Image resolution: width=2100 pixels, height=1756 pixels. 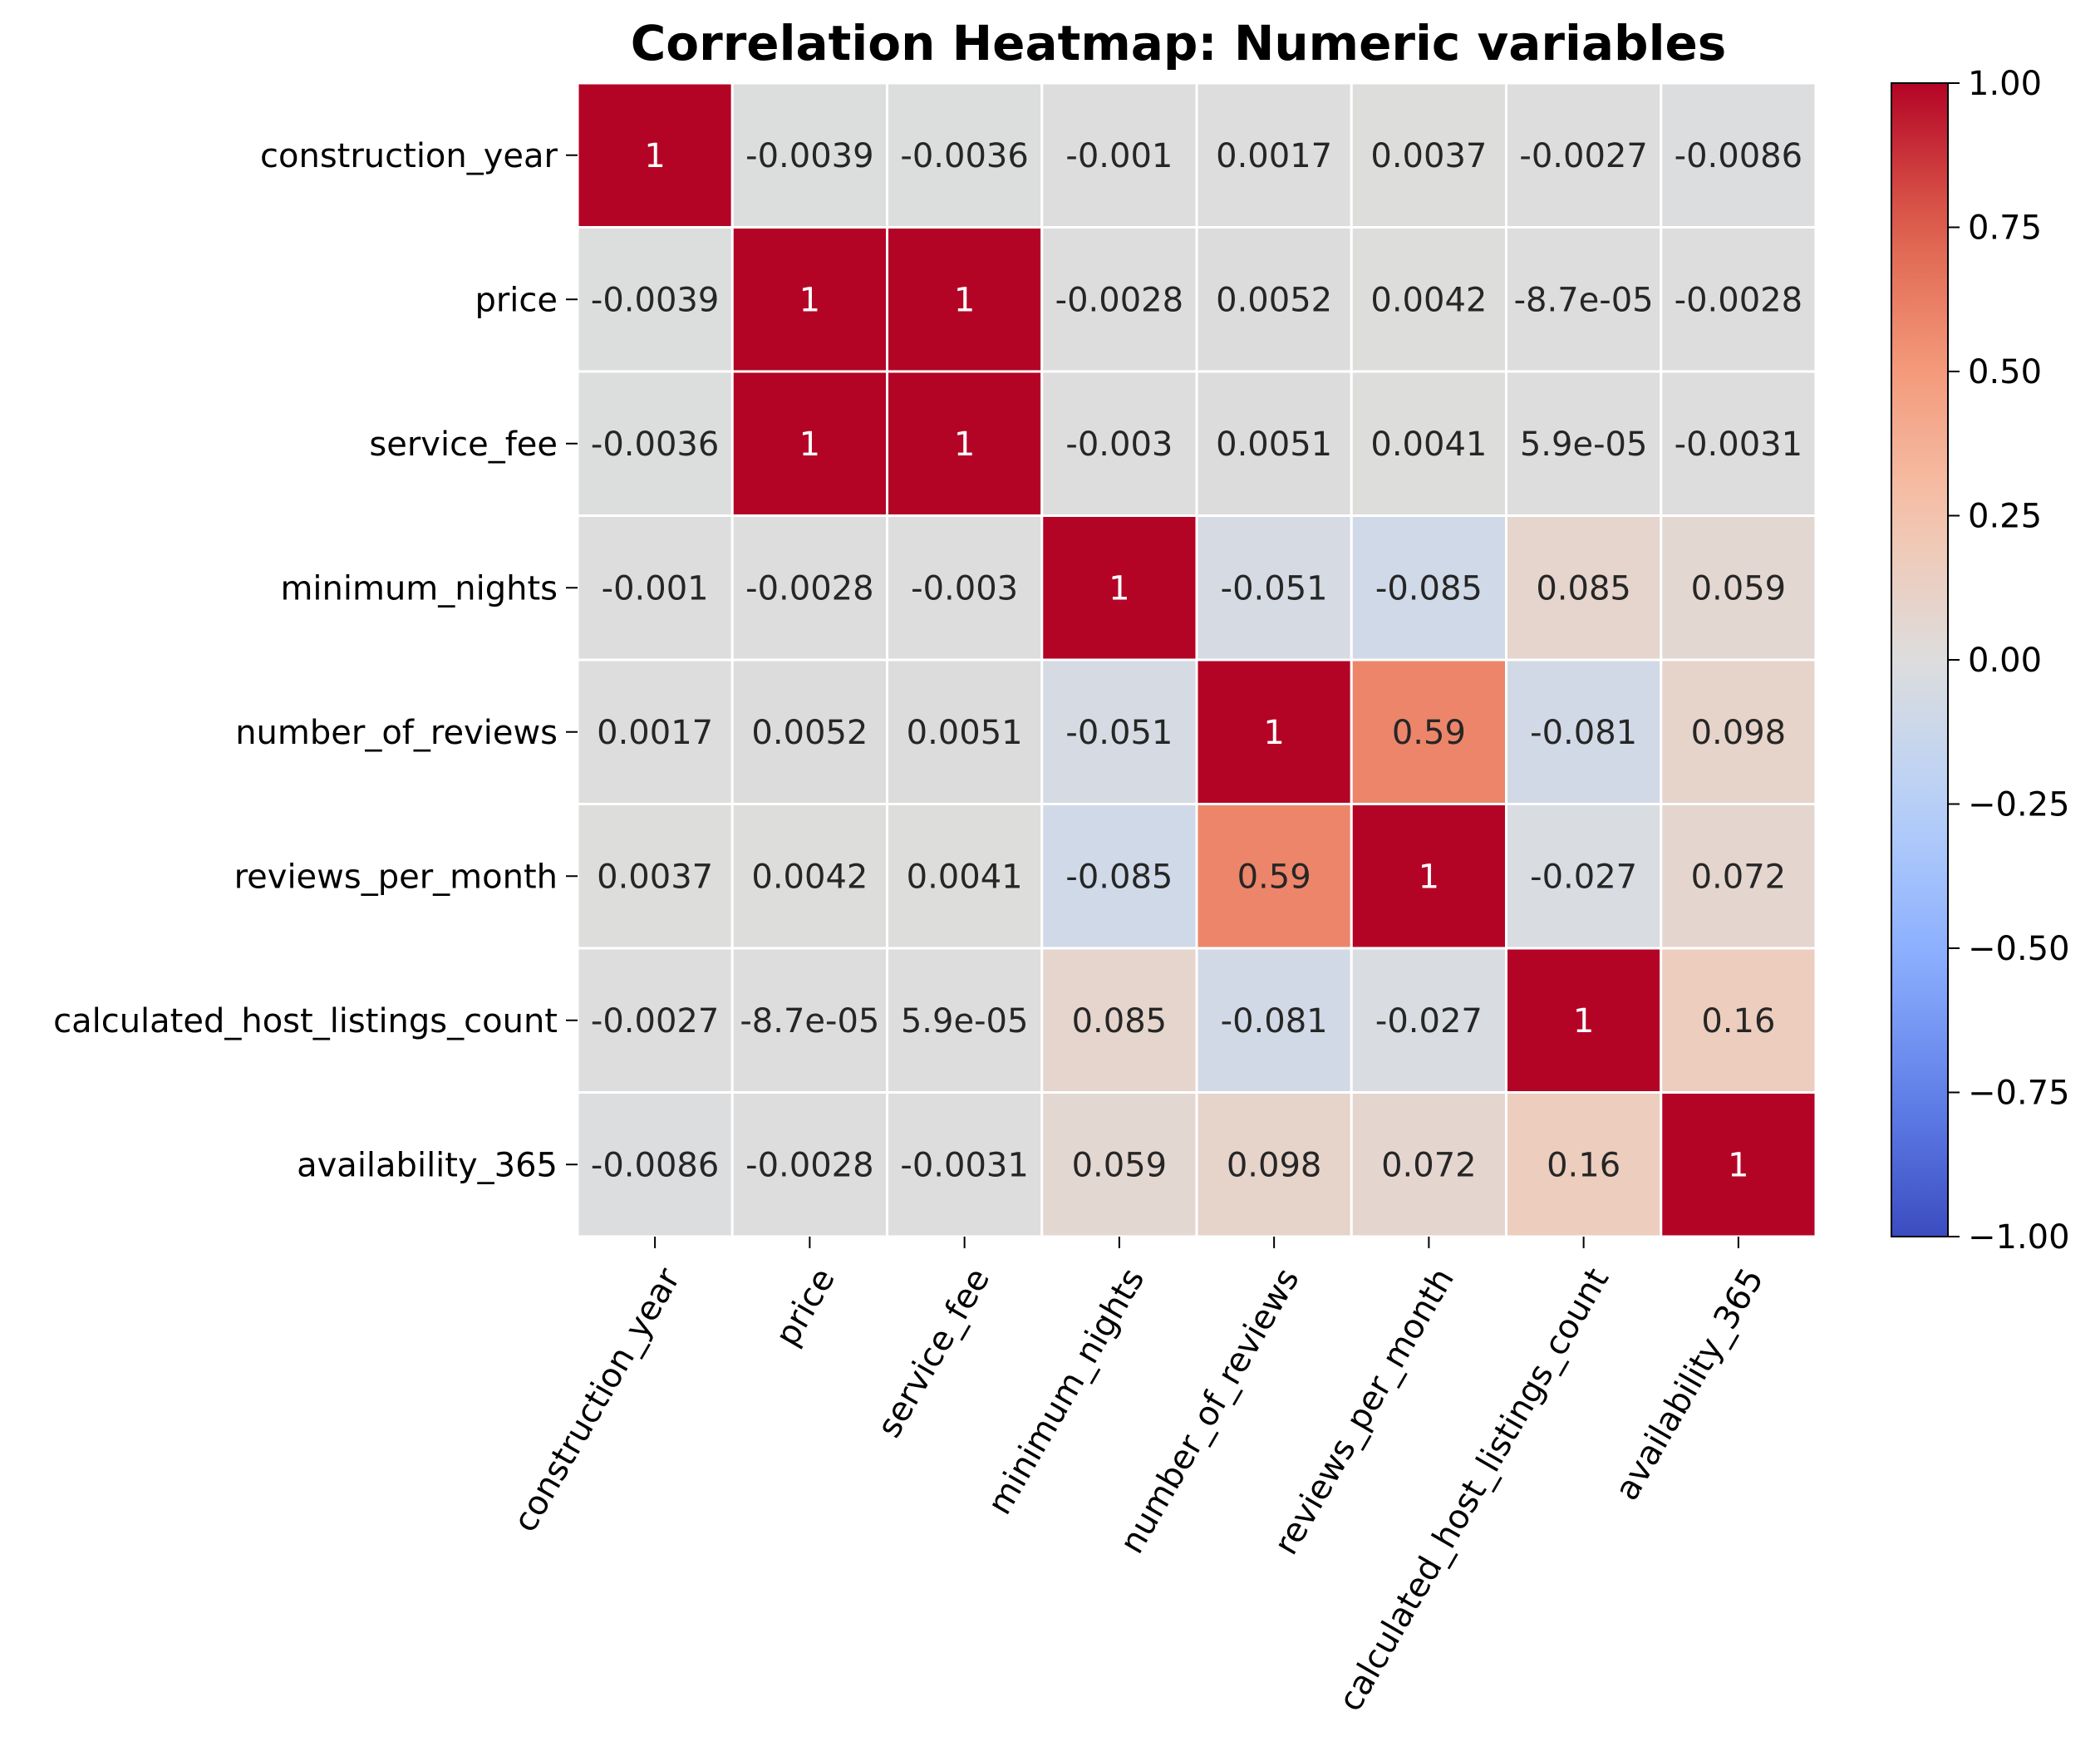 I want to click on chart-title: Correlation Heatmap: Numeric variables, so click(x=1179, y=43).